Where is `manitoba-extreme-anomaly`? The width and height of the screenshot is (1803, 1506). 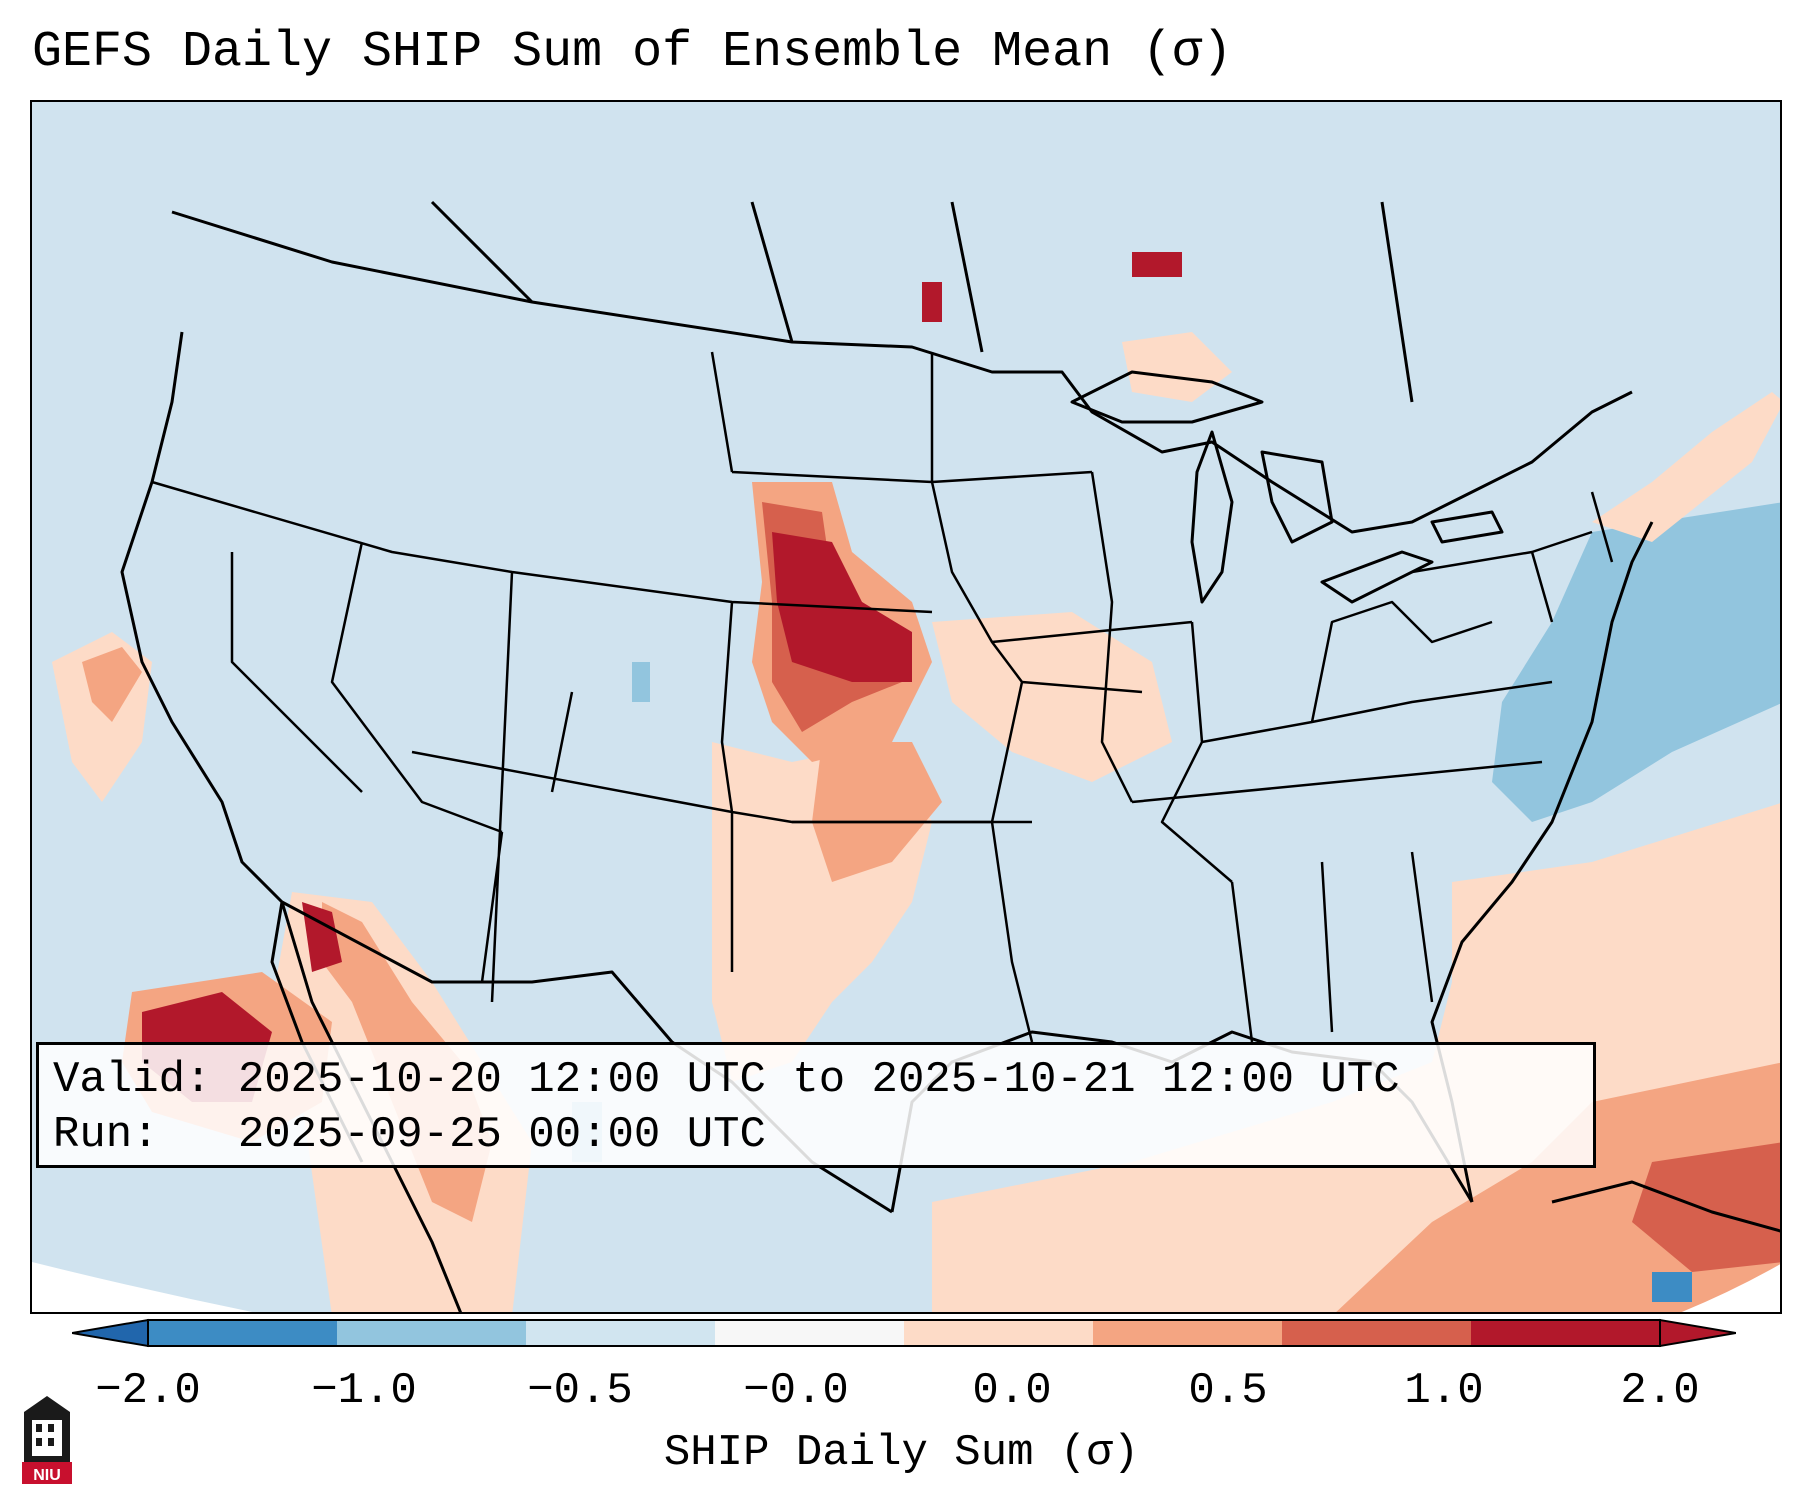 manitoba-extreme-anomaly is located at coordinates (932, 302).